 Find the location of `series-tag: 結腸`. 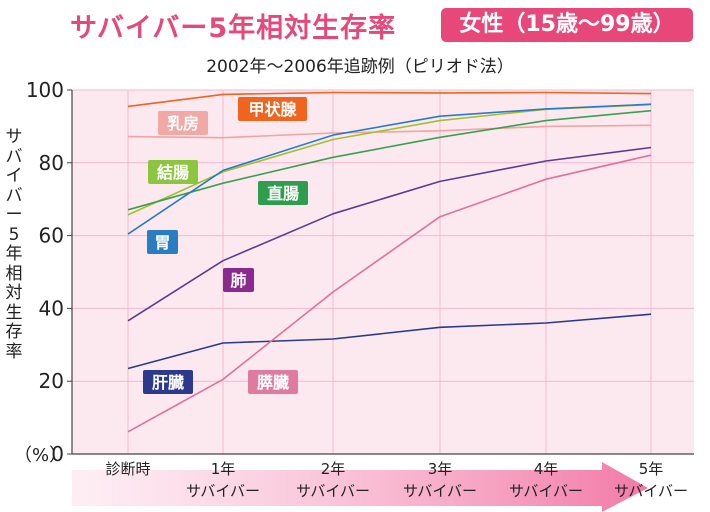

series-tag: 結腸 is located at coordinates (173, 172).